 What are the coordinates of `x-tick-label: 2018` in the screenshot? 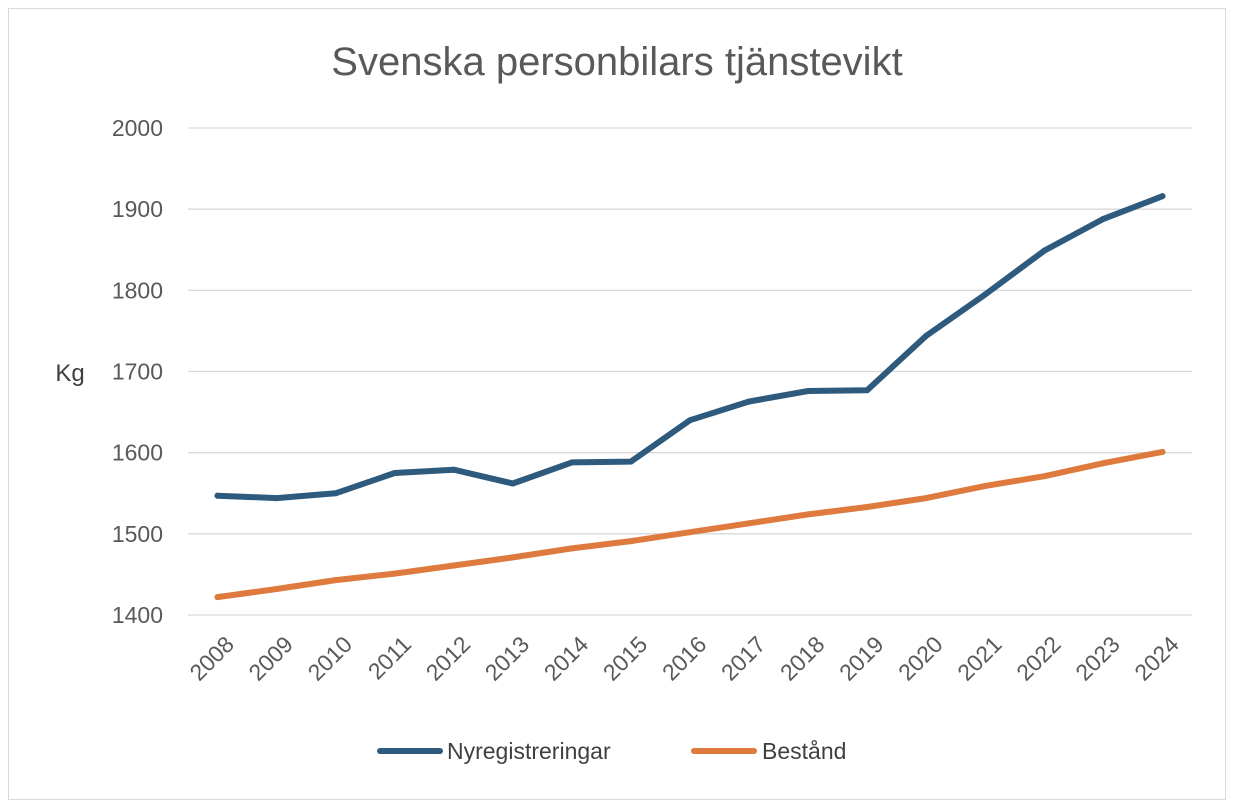 It's located at (802, 658).